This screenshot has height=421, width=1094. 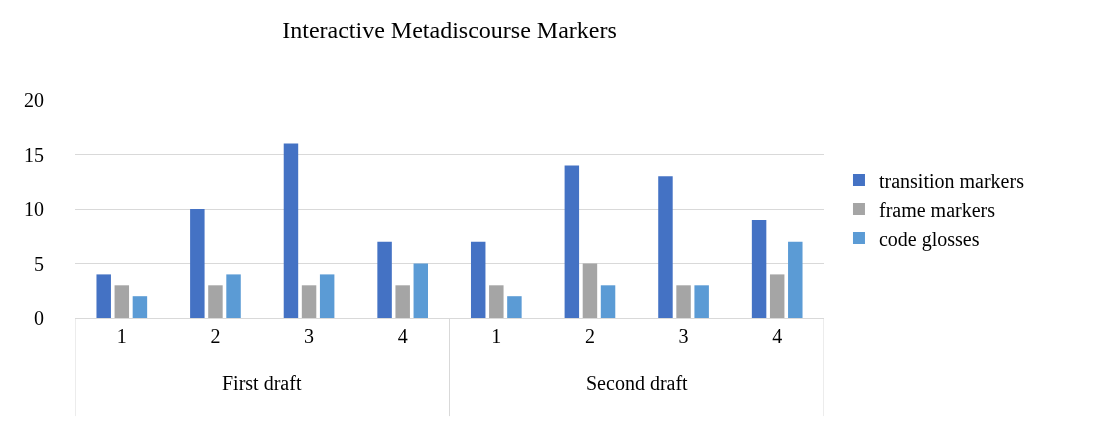 I want to click on y-tick-label: 10, so click(x=34, y=209).